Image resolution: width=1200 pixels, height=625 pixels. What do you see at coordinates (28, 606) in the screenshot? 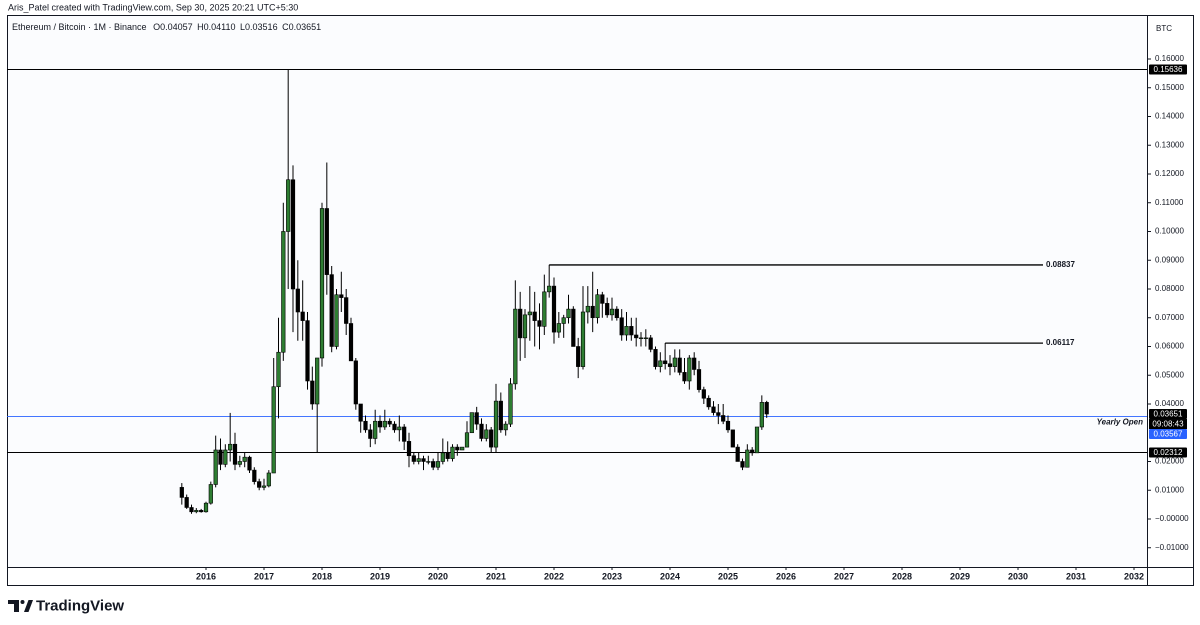
I see `logo-slash` at bounding box center [28, 606].